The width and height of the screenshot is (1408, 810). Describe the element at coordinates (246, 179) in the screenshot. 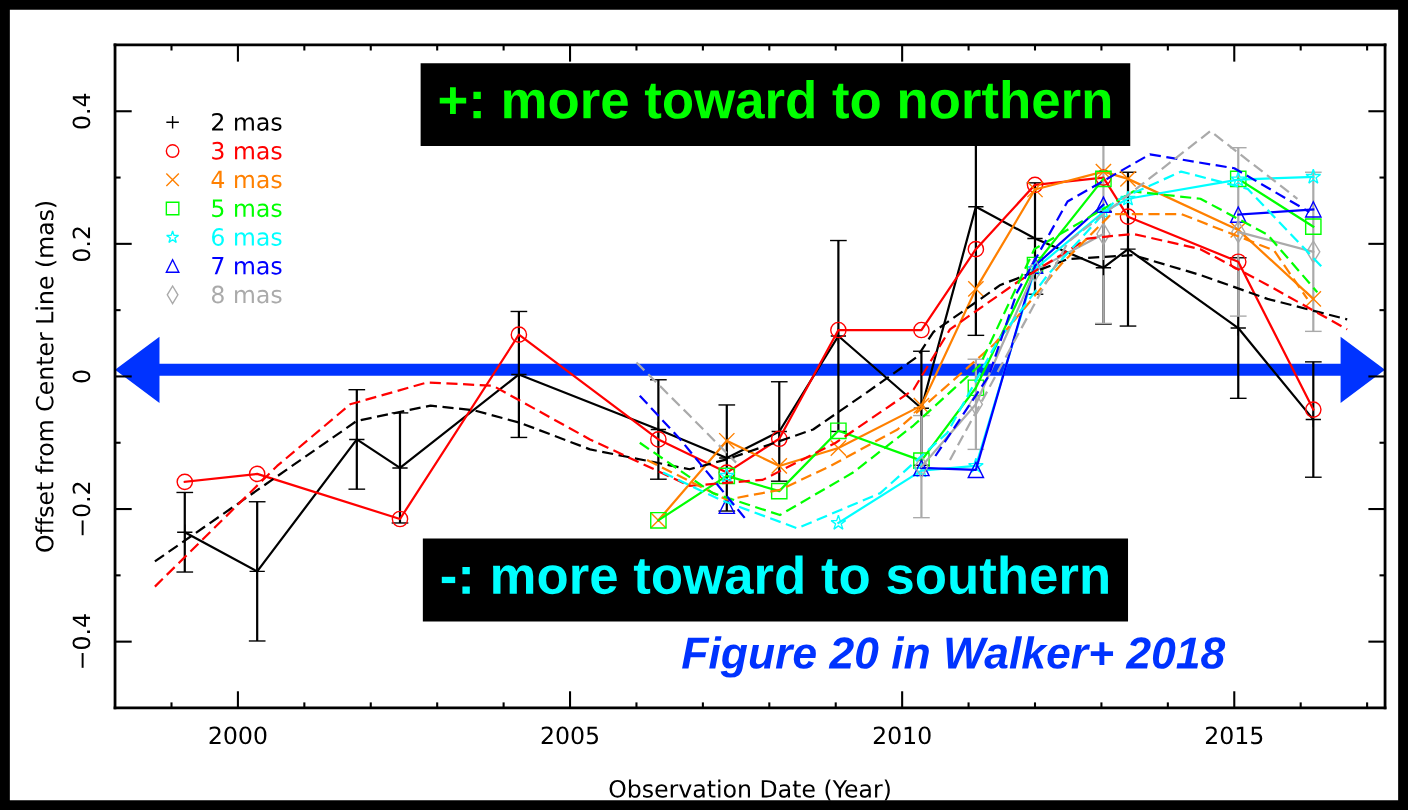

I see `legend-label: 4 mas` at that location.